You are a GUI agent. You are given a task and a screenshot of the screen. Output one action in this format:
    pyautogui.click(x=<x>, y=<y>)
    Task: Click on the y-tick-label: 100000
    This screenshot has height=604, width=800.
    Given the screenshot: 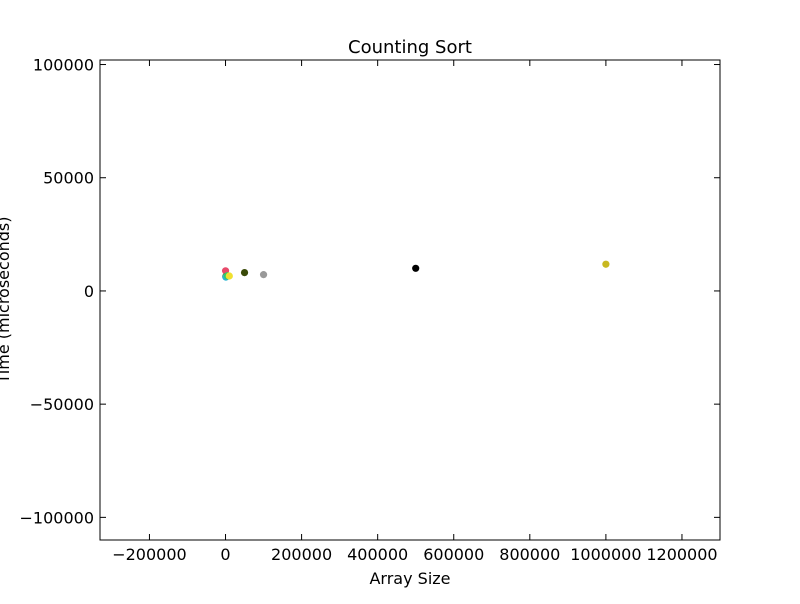 What is the action you would take?
    pyautogui.click(x=63, y=65)
    